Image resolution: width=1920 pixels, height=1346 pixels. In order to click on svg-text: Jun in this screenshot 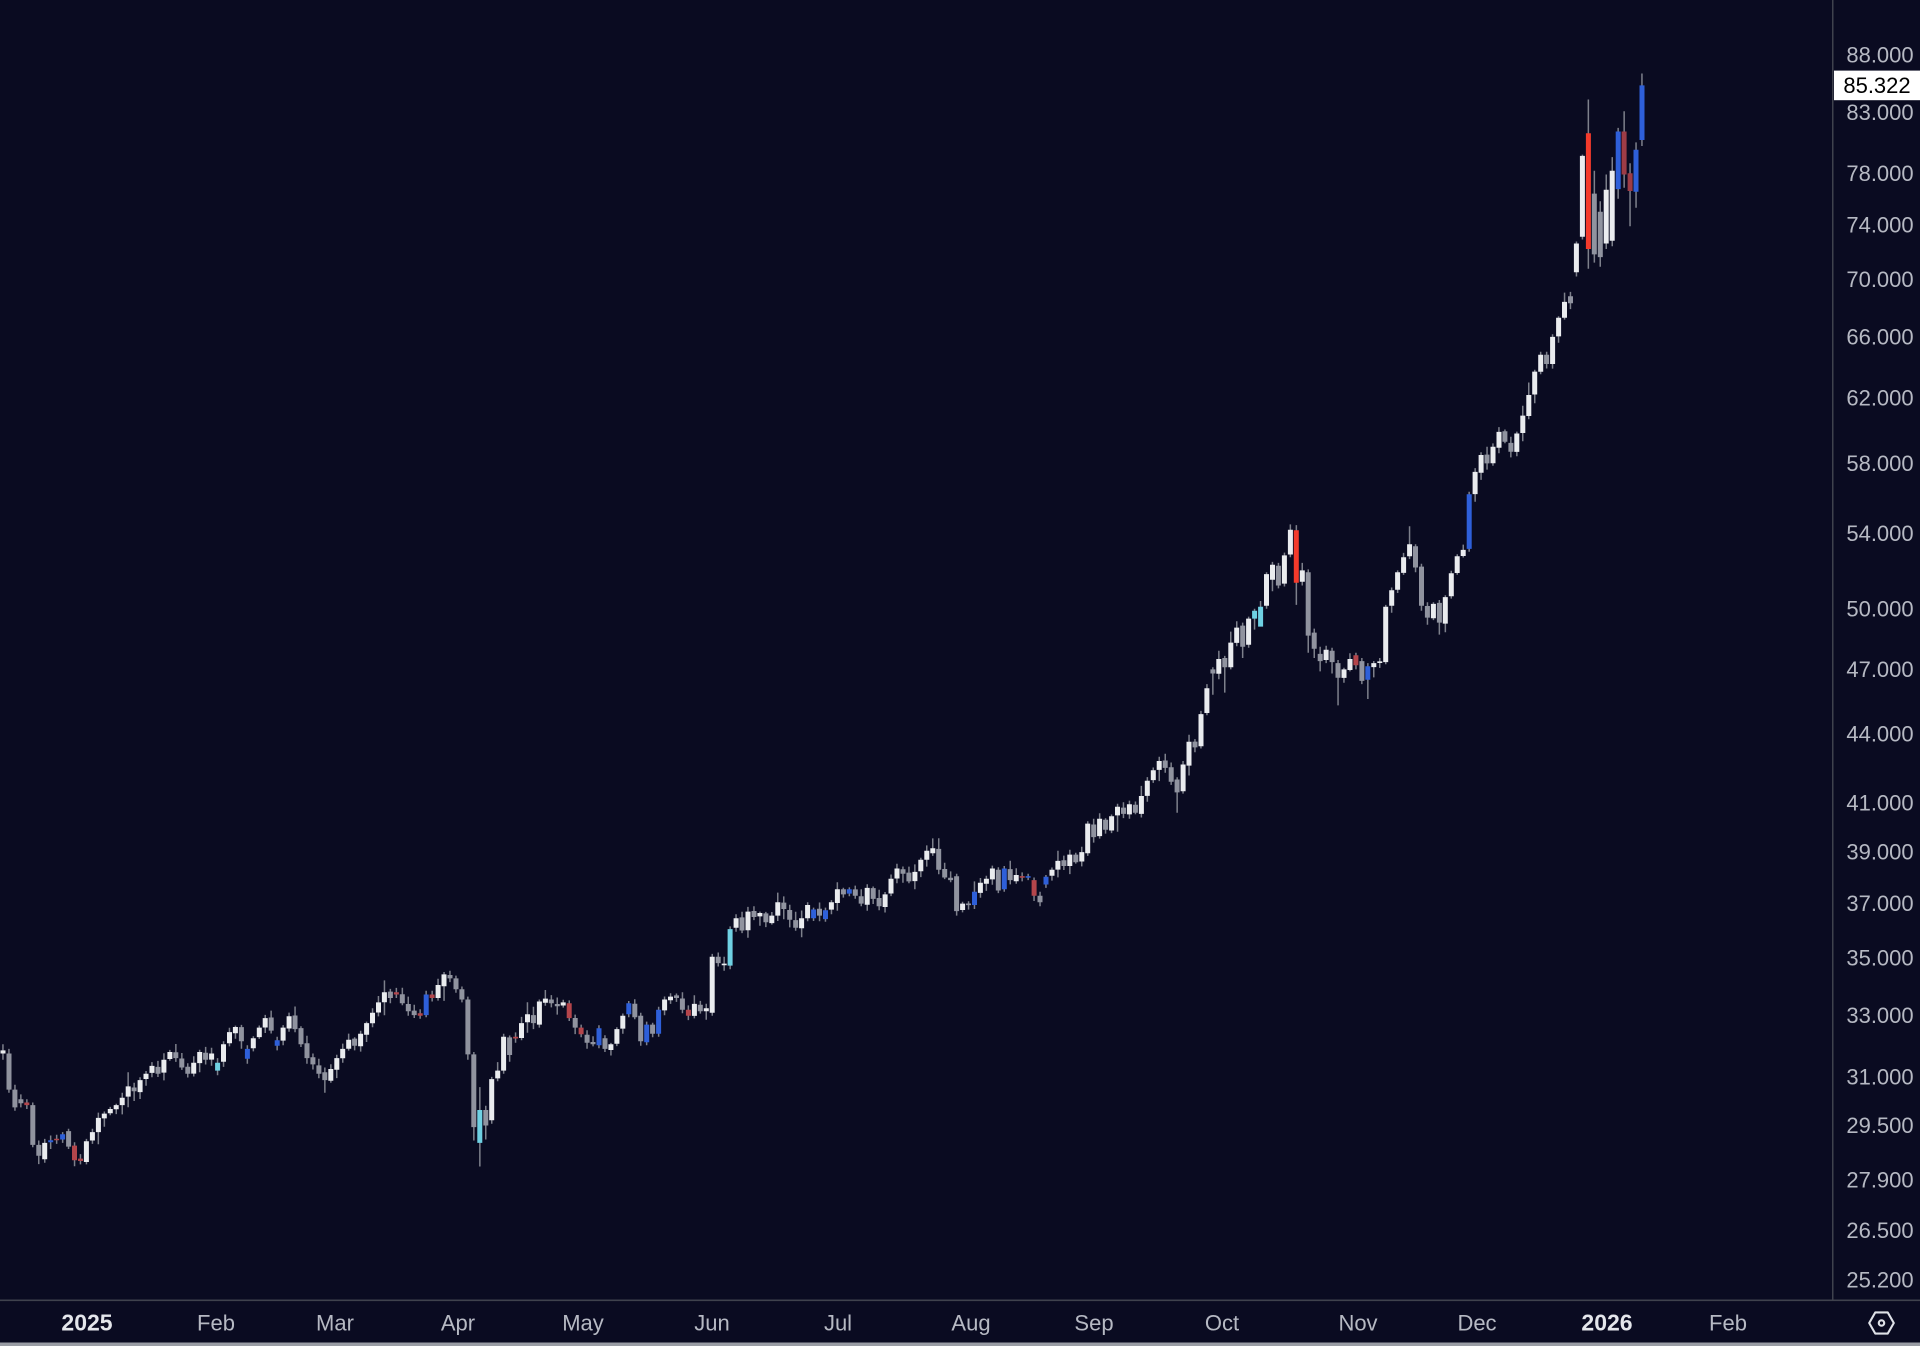, I will do `click(711, 1323)`.